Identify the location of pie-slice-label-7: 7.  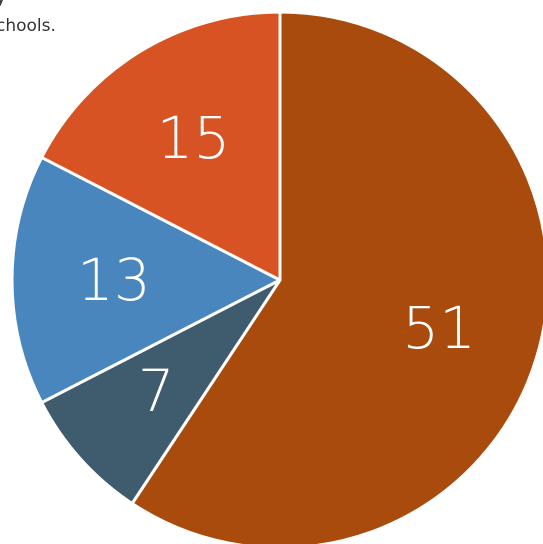
(156, 391).